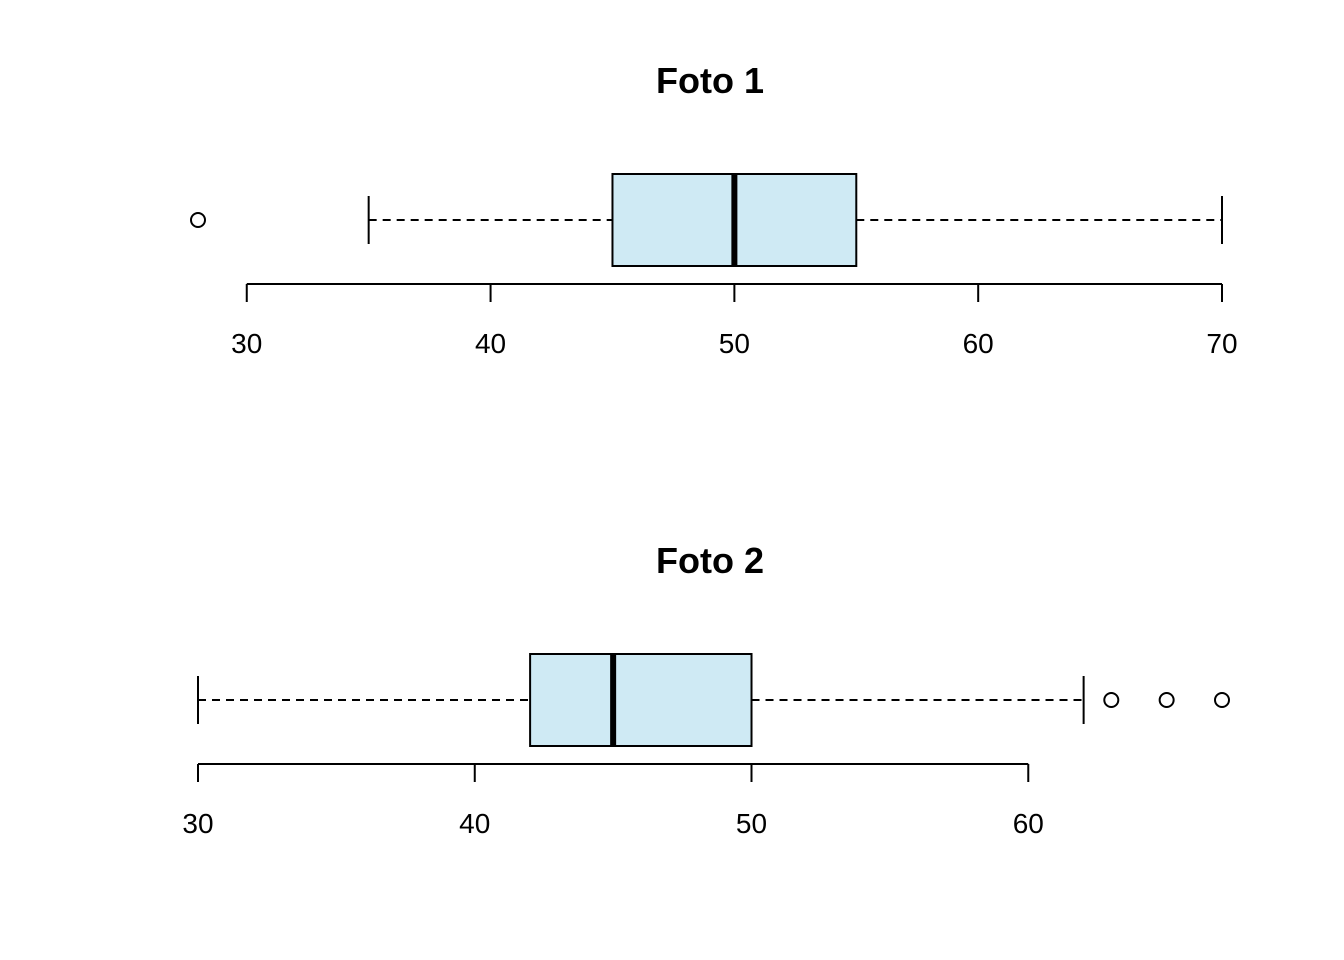 The width and height of the screenshot is (1344, 960). I want to click on x-tick-label: 70, so click(1221, 343).